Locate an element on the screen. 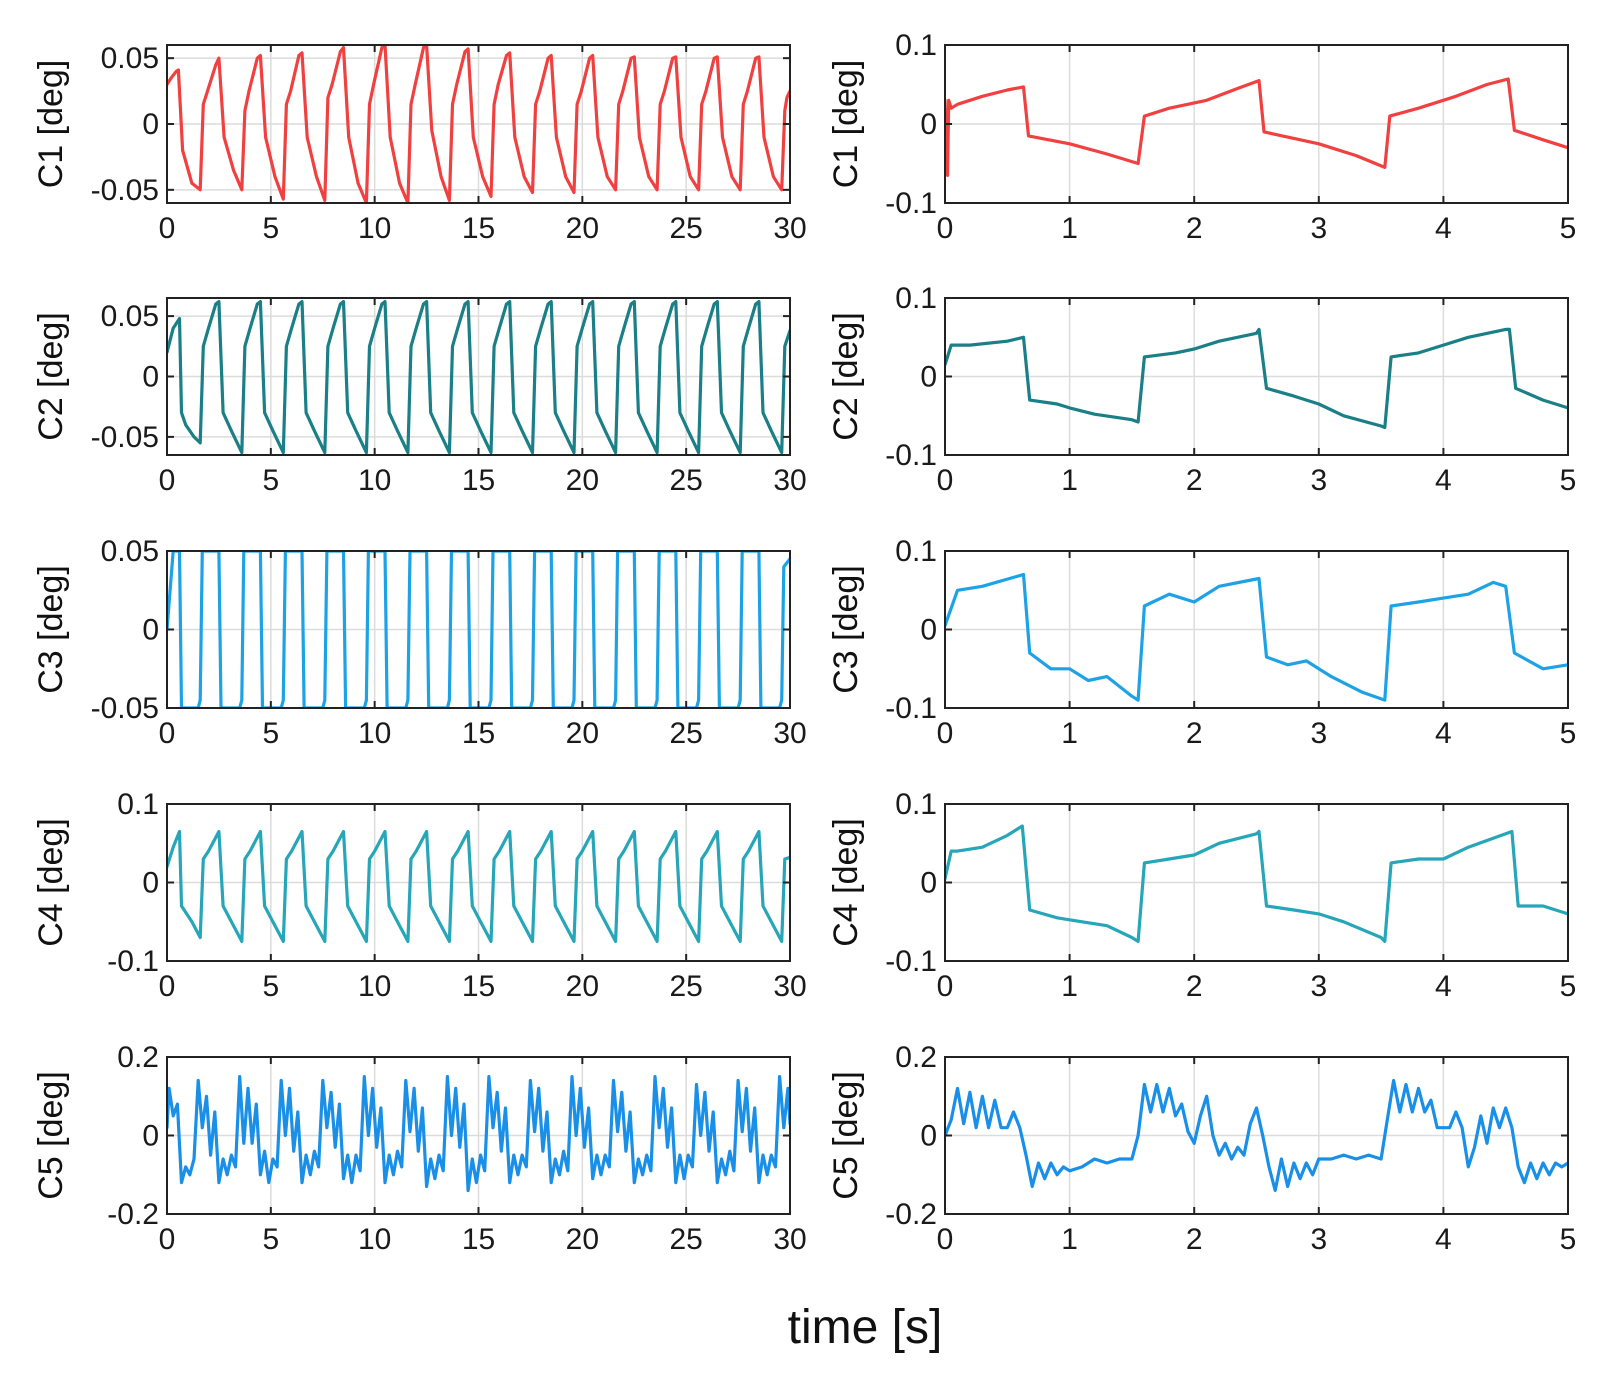 This screenshot has height=1377, width=1607. series-line-c1 is located at coordinates (478, 124).